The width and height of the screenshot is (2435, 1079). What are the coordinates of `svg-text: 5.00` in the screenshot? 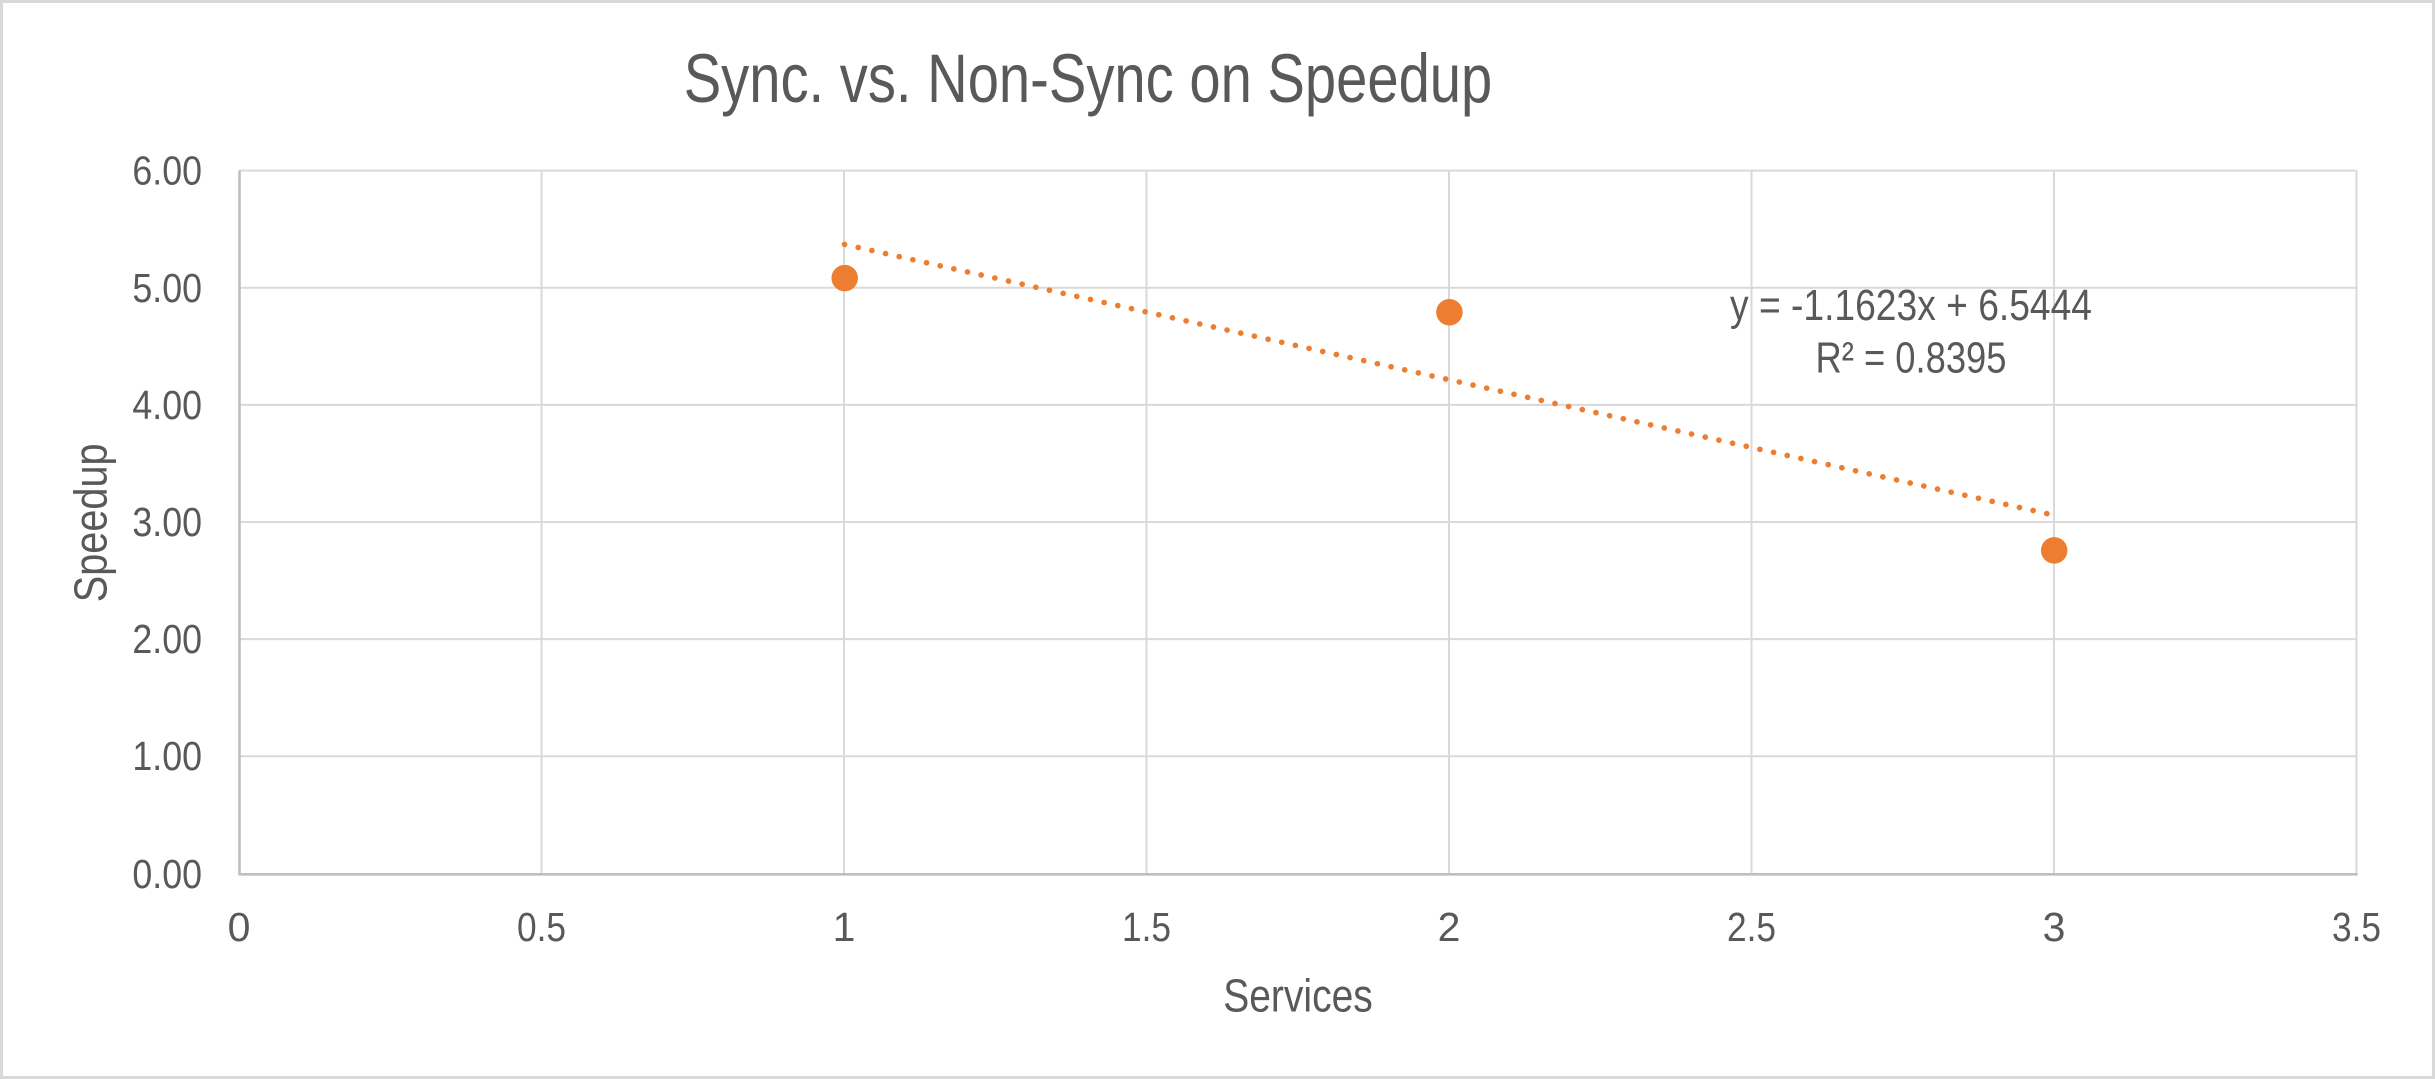 It's located at (167, 288).